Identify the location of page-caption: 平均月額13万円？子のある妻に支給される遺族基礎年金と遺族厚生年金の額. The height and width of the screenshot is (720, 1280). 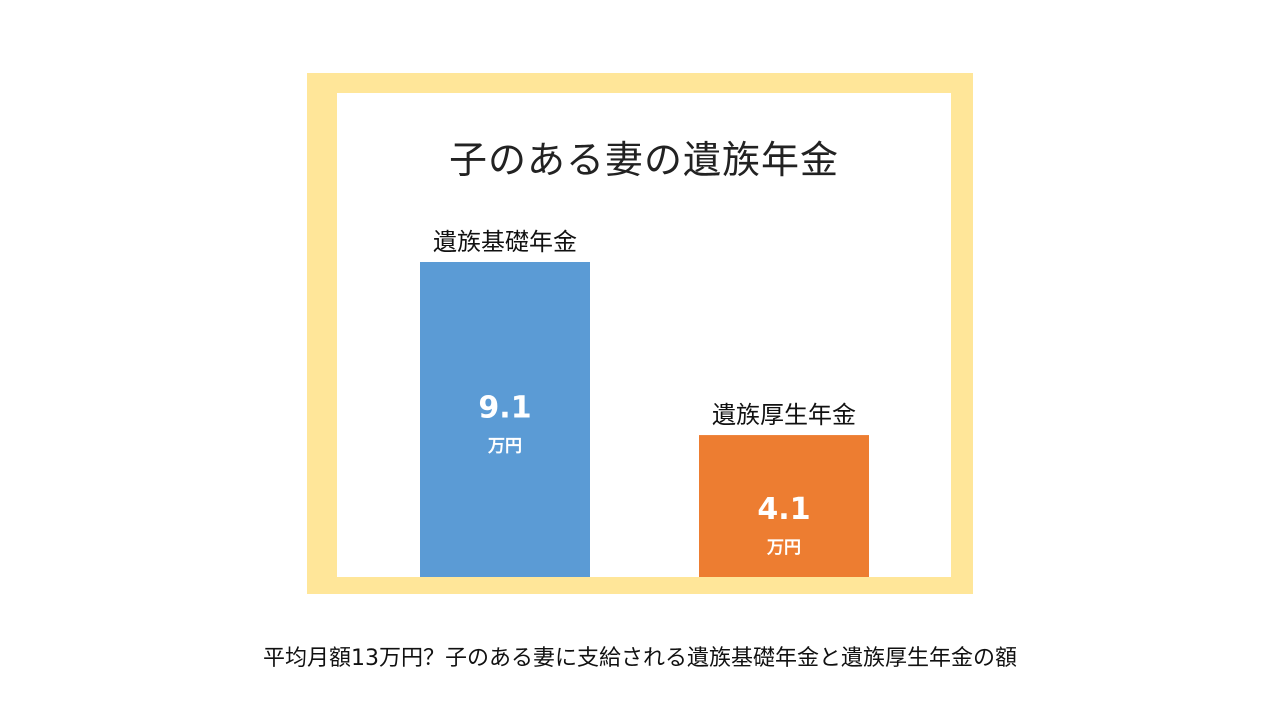
(640, 658).